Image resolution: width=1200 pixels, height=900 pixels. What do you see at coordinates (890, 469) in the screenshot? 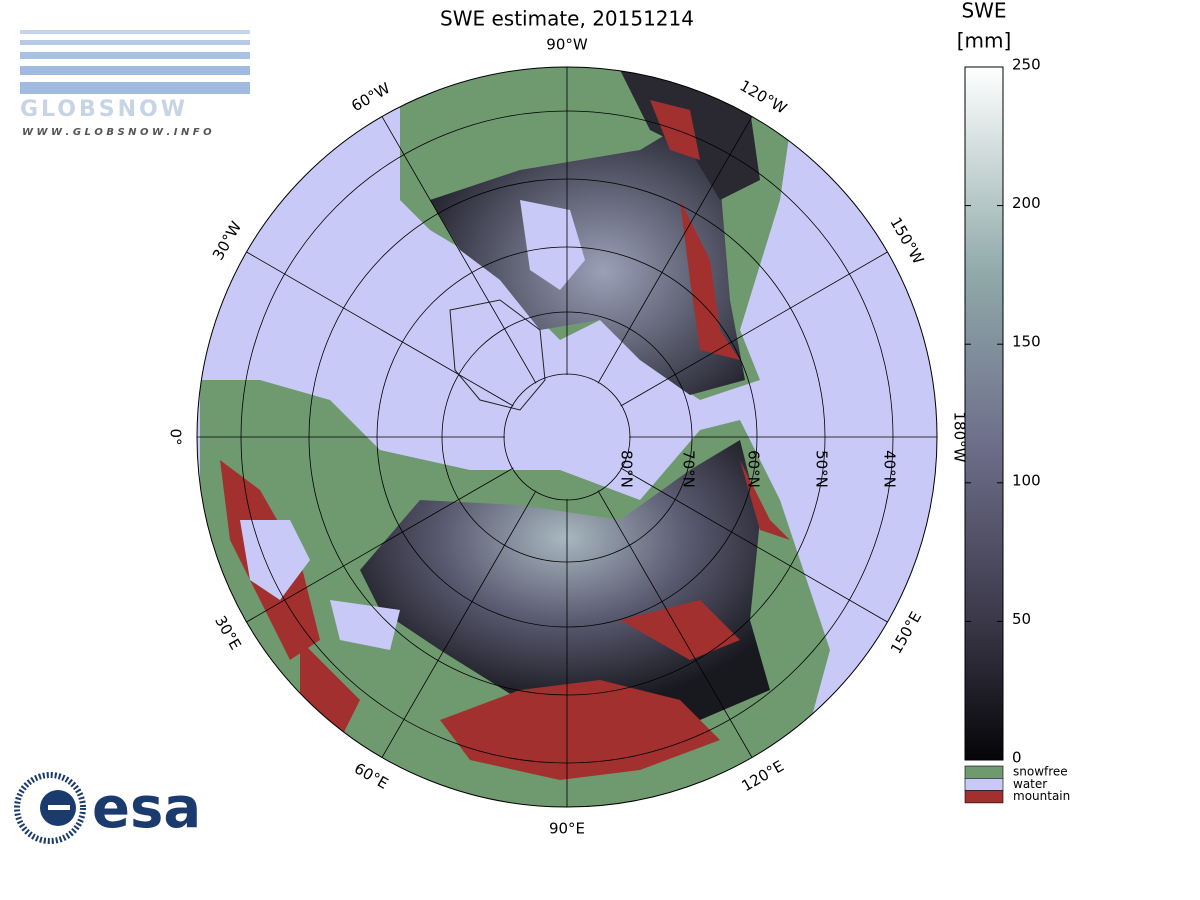
I see `latitude-label: 40°N` at bounding box center [890, 469].